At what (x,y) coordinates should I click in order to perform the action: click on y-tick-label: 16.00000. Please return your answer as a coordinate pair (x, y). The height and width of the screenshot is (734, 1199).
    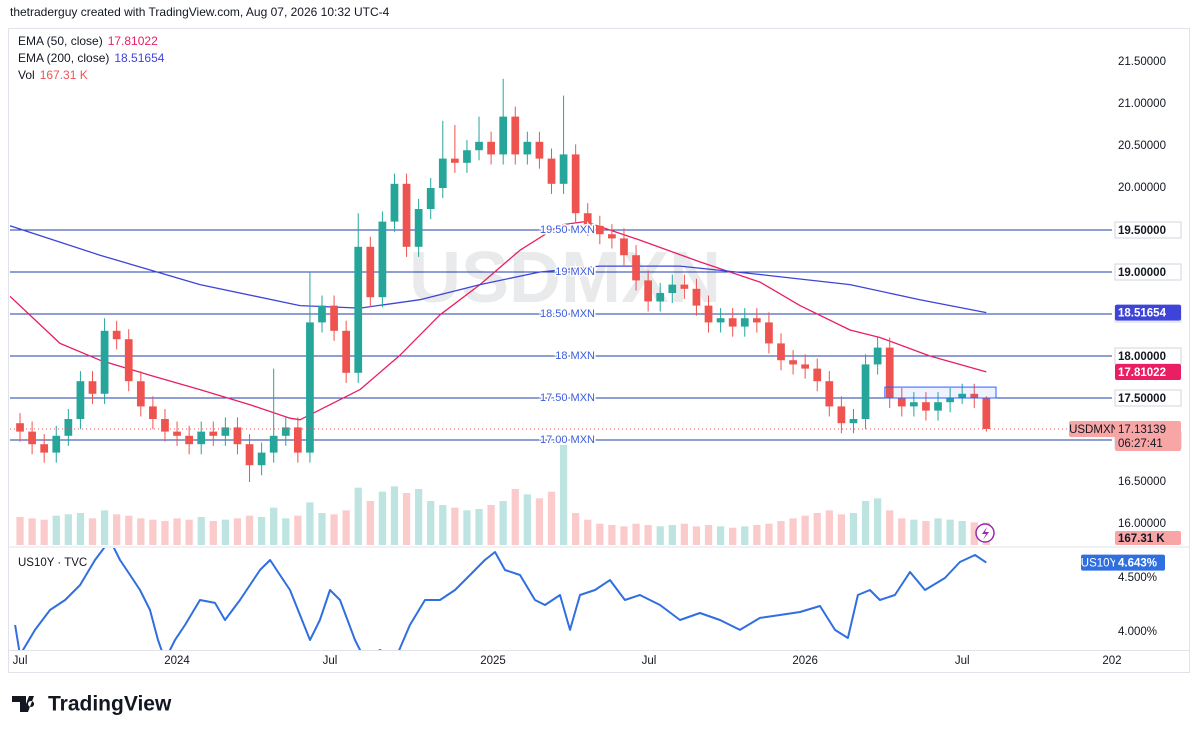
    Looking at the image, I should click on (1142, 524).